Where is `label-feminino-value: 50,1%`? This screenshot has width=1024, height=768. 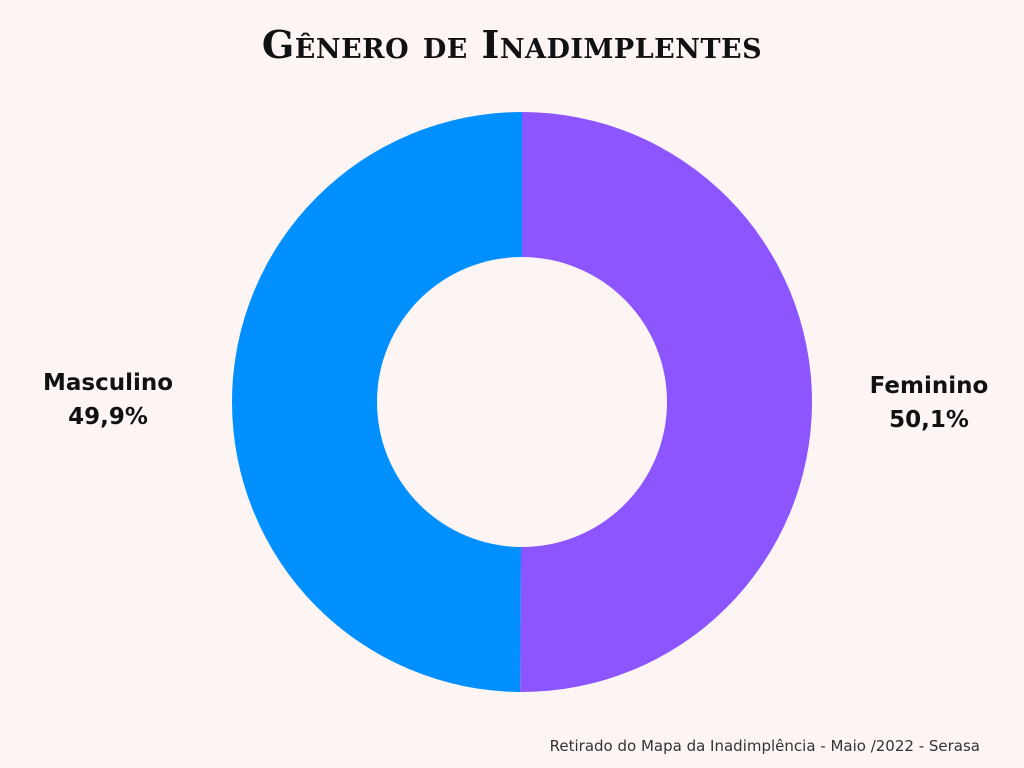
label-feminino-value: 50,1% is located at coordinates (929, 420).